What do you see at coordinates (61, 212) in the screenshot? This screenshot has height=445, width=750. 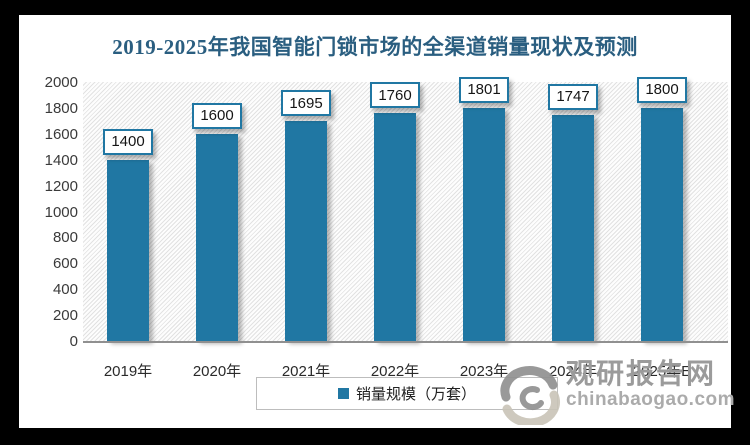 I see `y-axis-tick: 1000` at bounding box center [61, 212].